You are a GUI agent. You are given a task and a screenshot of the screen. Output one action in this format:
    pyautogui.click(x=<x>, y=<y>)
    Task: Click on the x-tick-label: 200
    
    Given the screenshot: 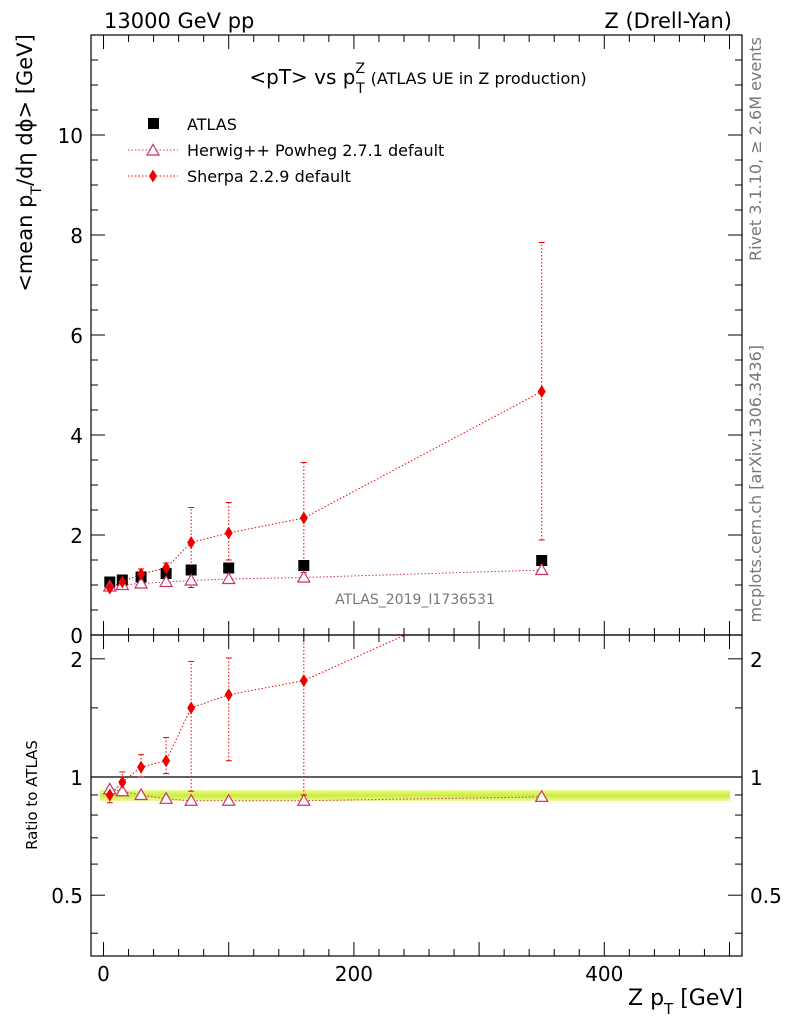 What is the action you would take?
    pyautogui.click(x=354, y=974)
    